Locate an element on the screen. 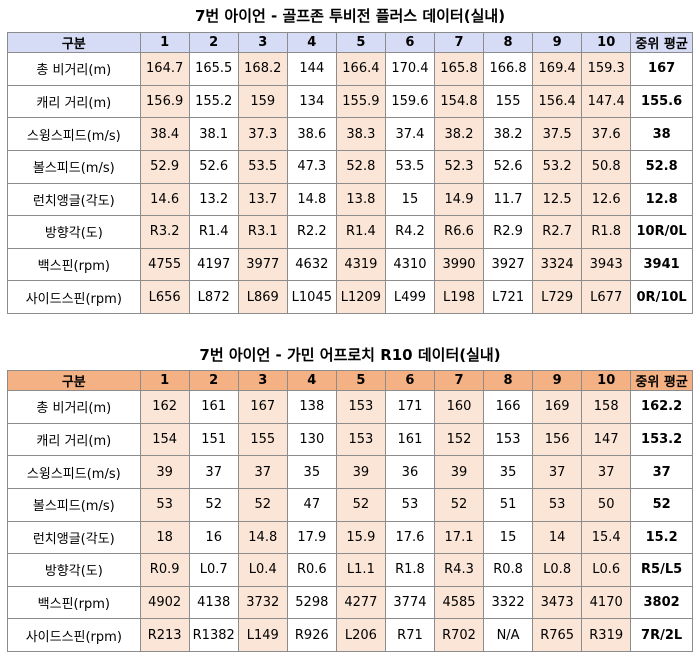  header-shot-10: 10 is located at coordinates (606, 42).